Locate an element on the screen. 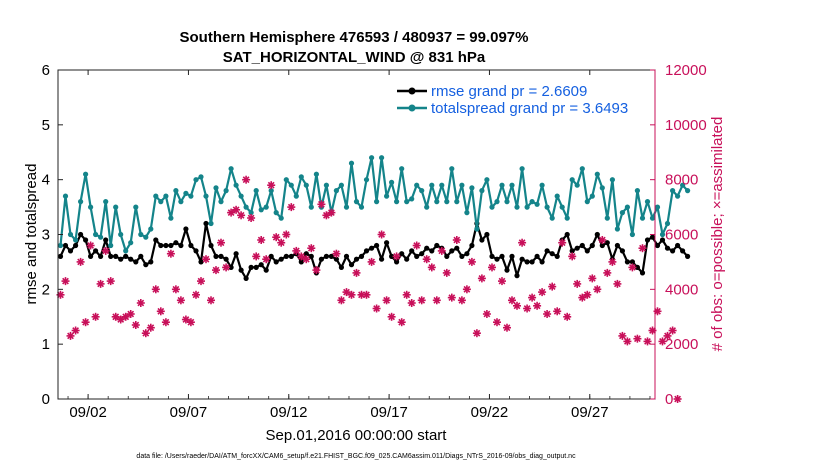 The height and width of the screenshot is (470, 830). legend-spread-marker is located at coordinates (412, 108).